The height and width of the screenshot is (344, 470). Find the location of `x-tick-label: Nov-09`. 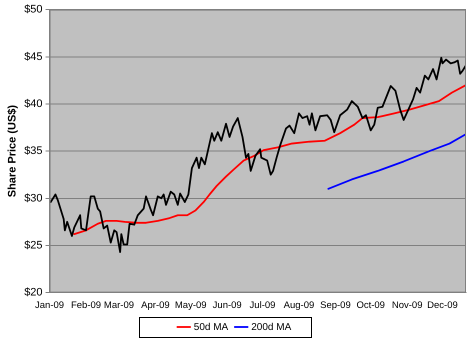

x-tick-label: Nov-09 is located at coordinates (407, 305).